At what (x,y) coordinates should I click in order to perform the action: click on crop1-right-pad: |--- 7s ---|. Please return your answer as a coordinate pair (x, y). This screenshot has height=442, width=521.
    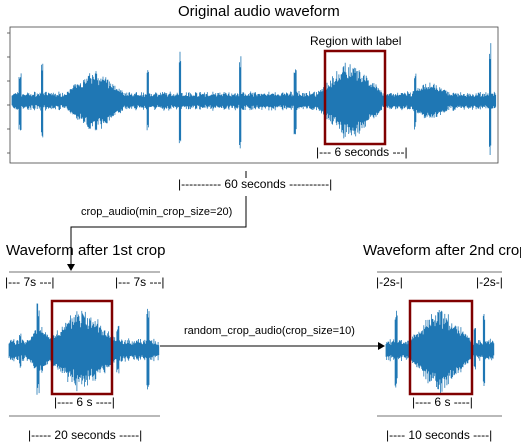
    Looking at the image, I should click on (140, 282).